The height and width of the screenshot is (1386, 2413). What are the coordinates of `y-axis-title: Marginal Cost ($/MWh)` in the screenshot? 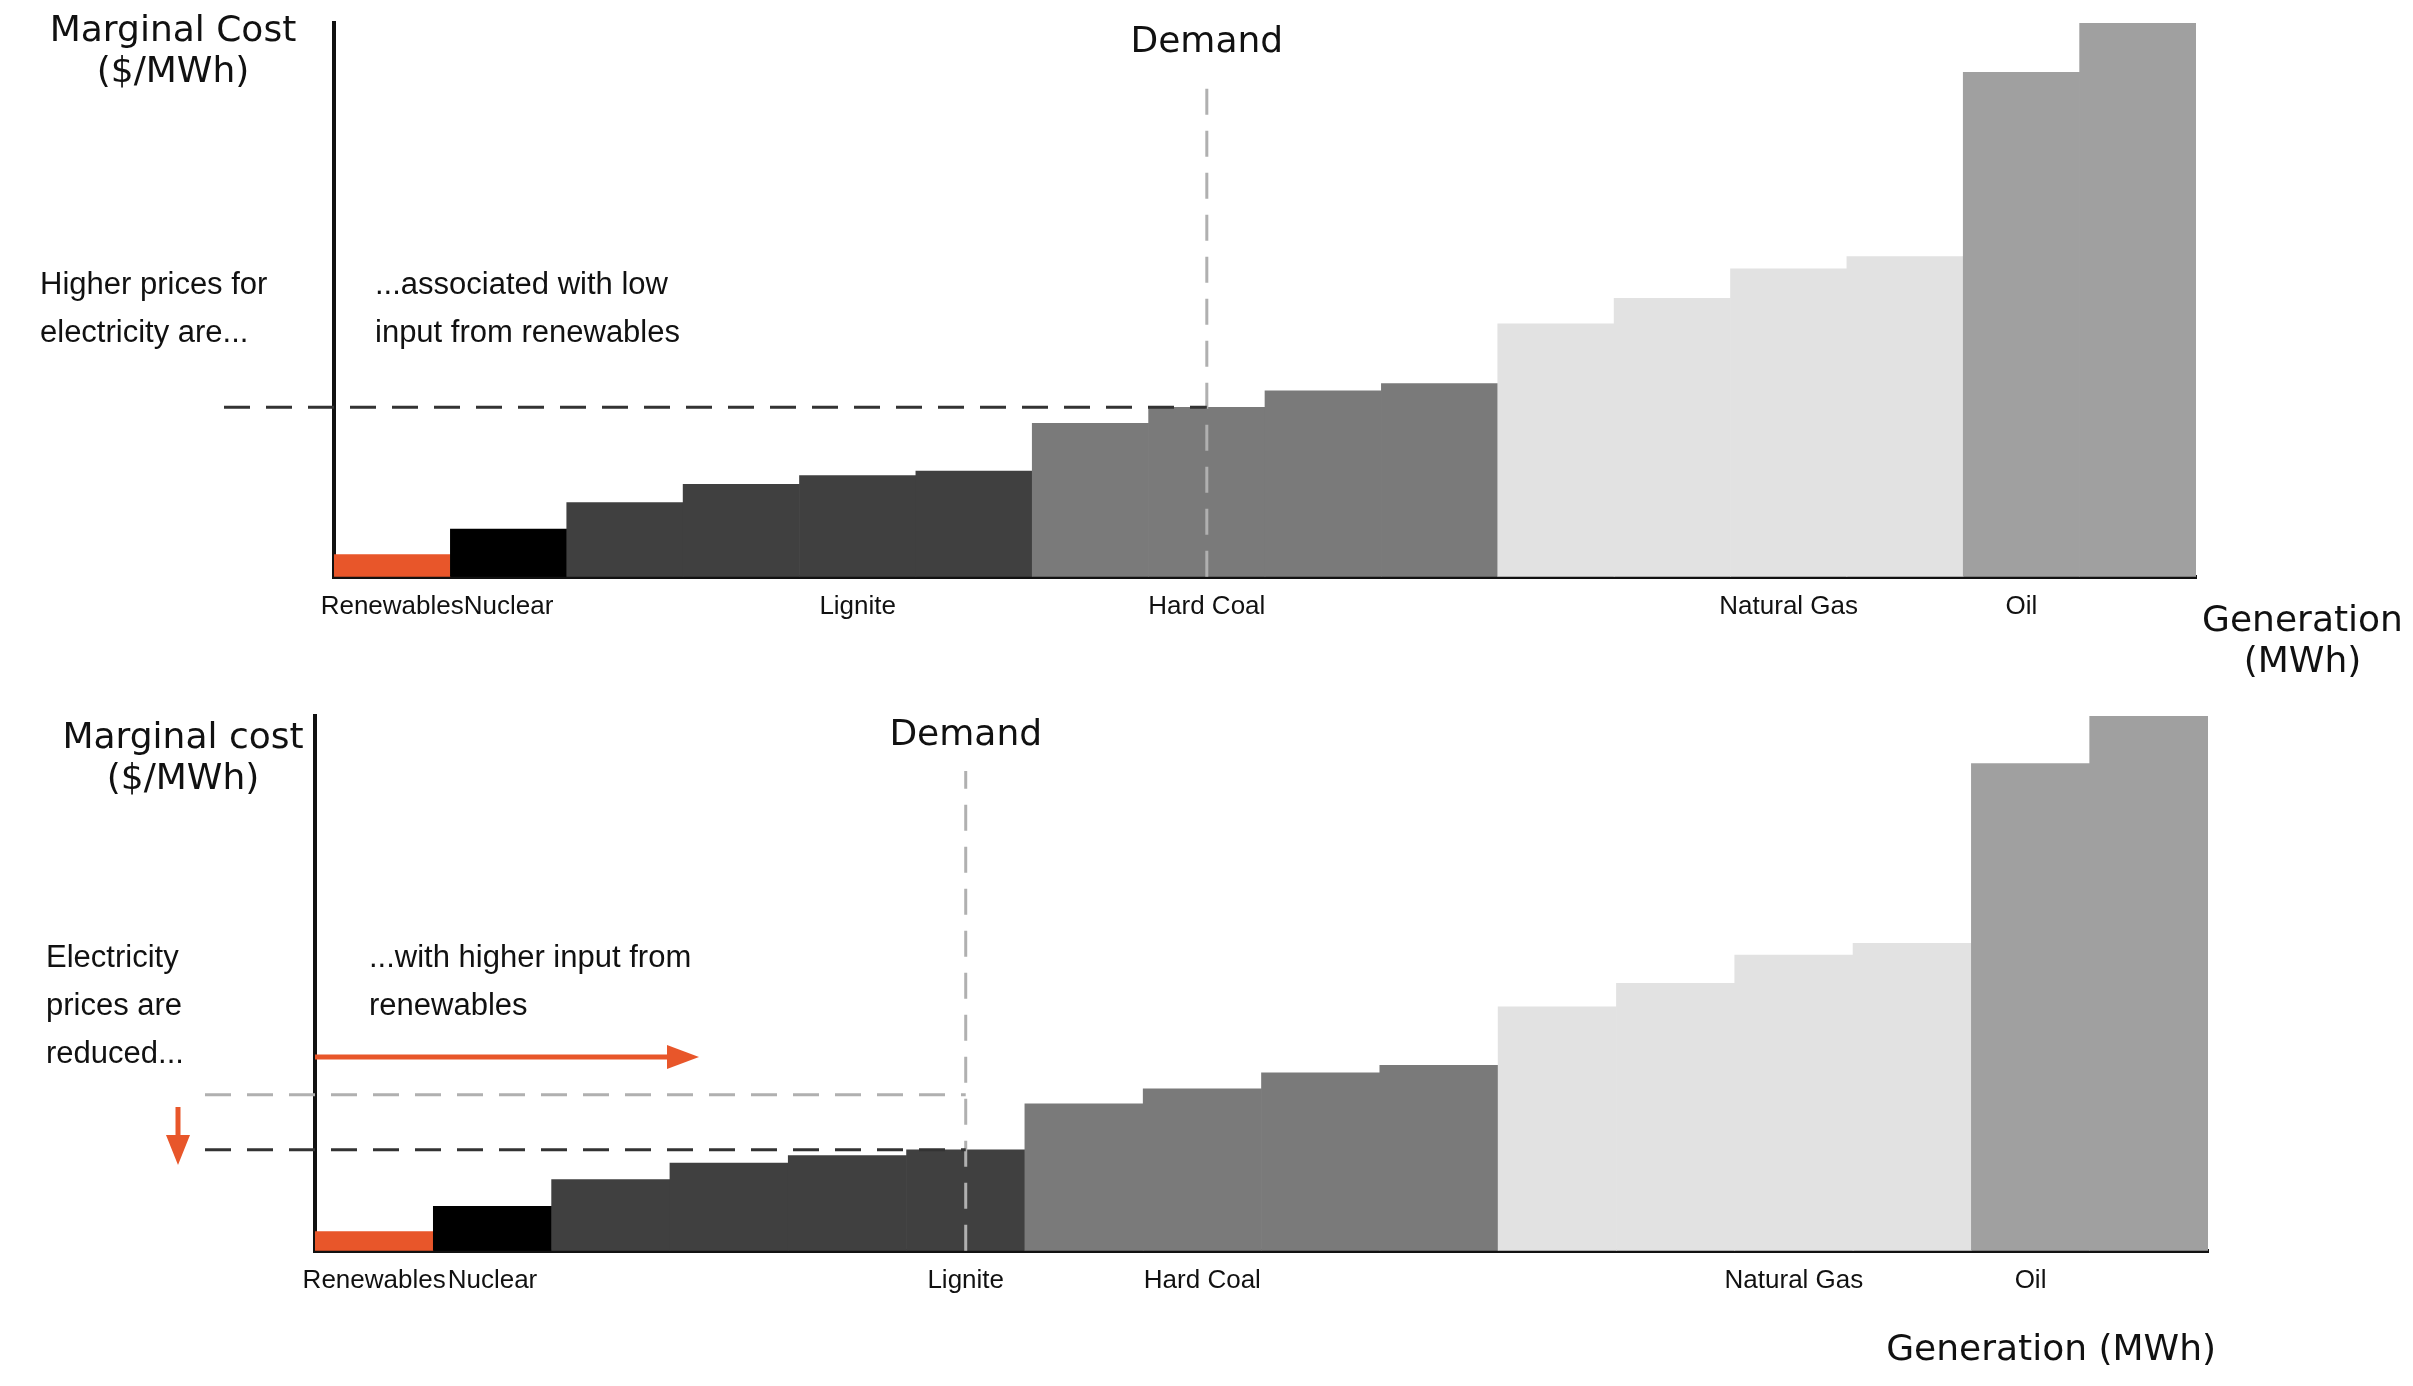 It's located at (173, 49).